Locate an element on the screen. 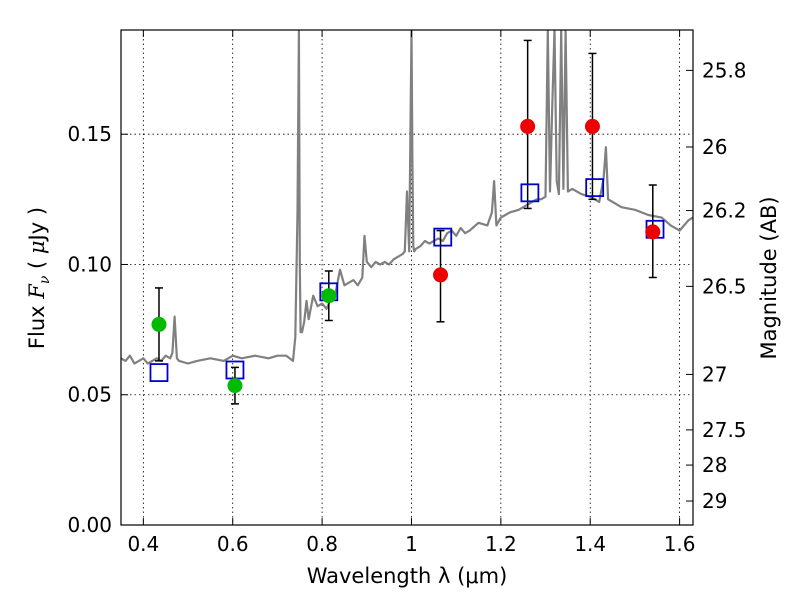  magnitude-tick-label: 26 is located at coordinates (714, 147).